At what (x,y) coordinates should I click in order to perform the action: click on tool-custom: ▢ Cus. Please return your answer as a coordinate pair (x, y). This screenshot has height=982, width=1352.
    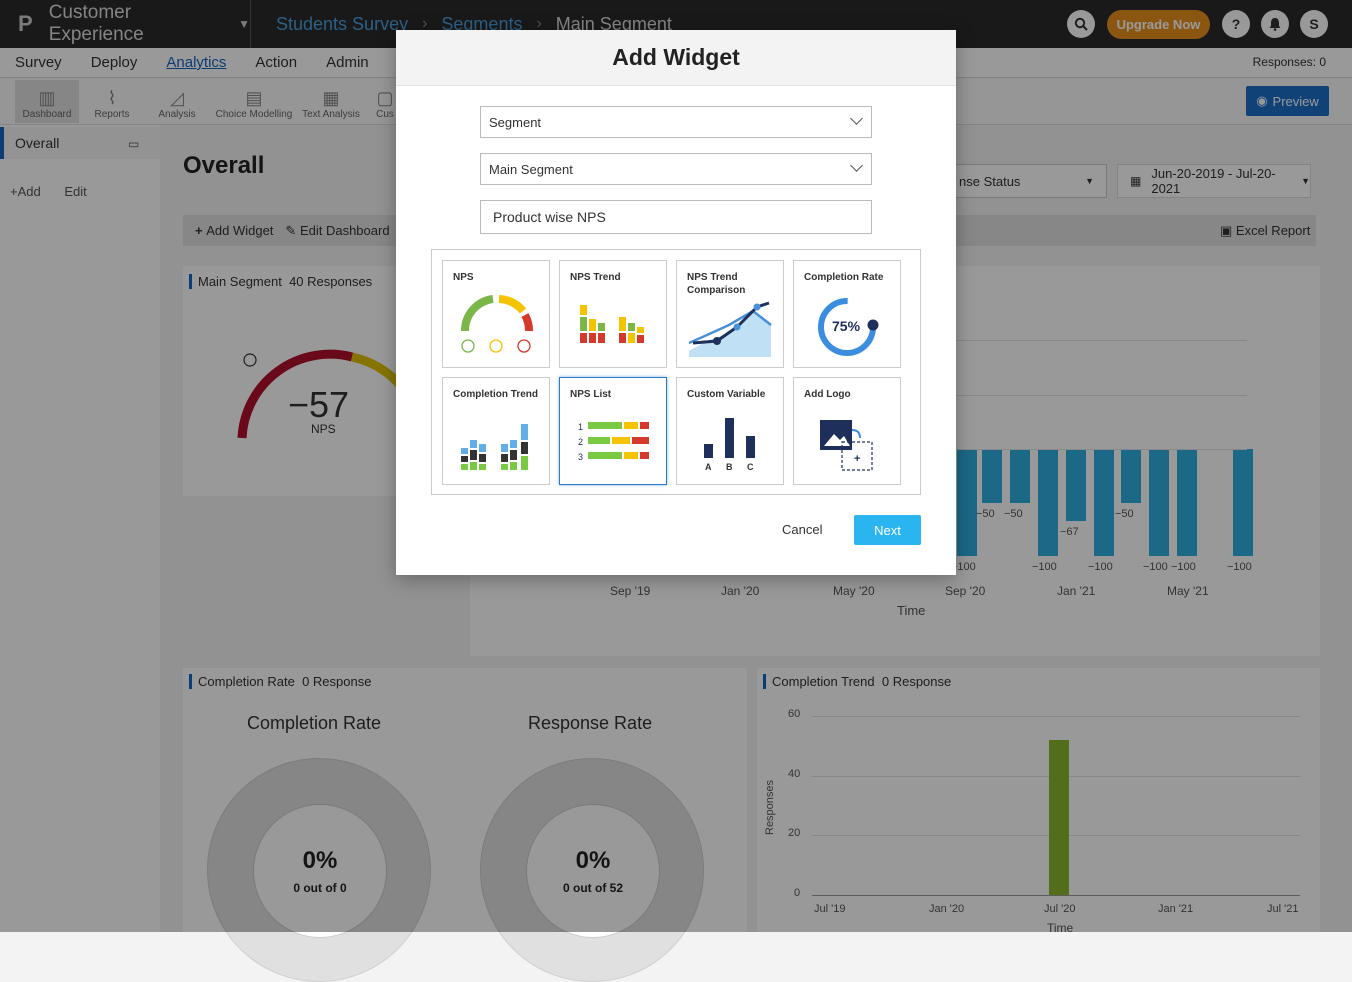
    Looking at the image, I should click on (385, 101).